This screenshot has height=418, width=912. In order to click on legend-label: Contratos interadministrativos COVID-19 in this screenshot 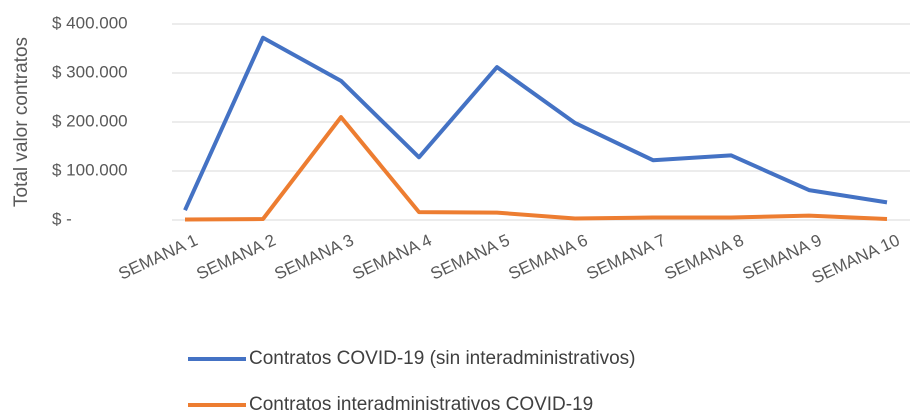, I will do `click(421, 404)`.